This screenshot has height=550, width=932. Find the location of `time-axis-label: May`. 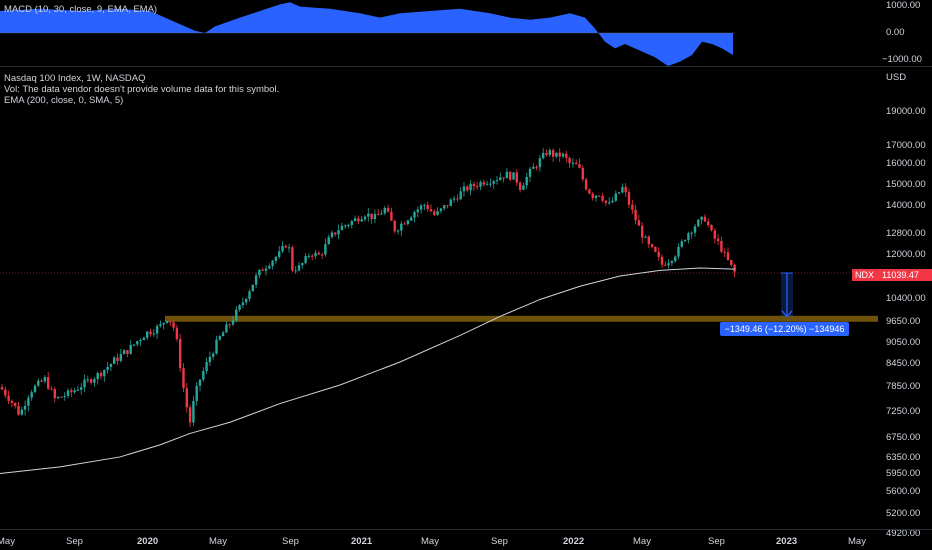

time-axis-label: May is located at coordinates (857, 541).